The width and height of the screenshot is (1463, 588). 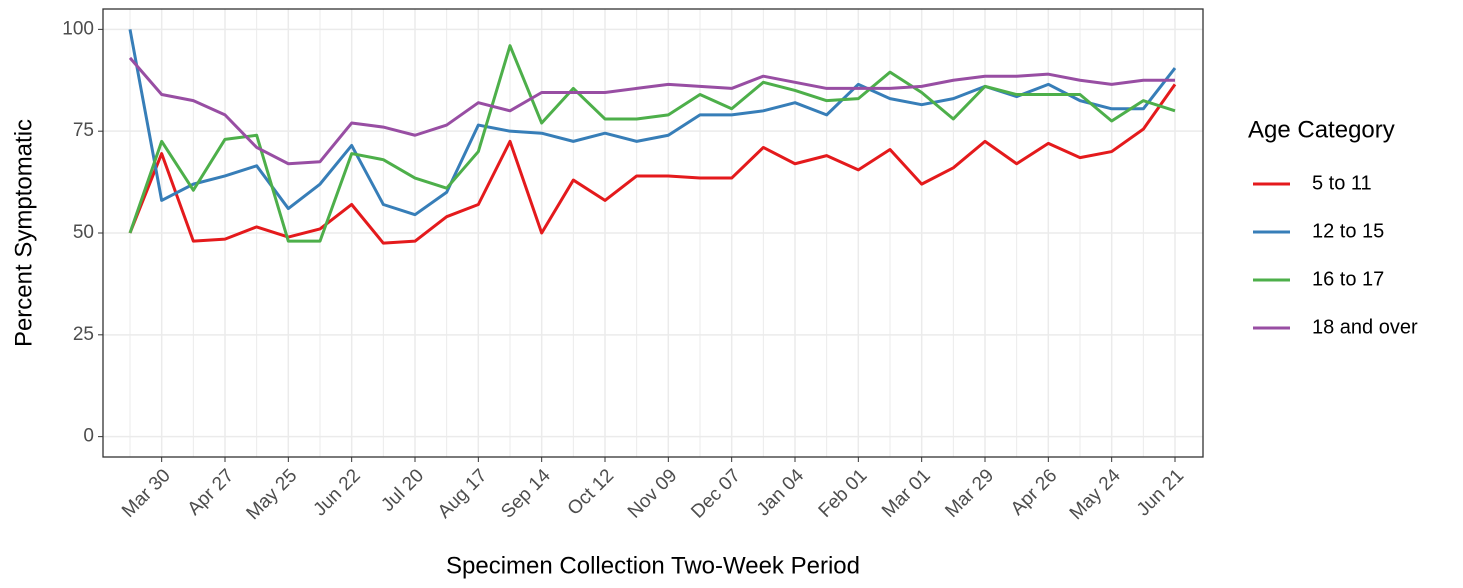 I want to click on x-tick-label: Apr 27, so click(x=211, y=492).